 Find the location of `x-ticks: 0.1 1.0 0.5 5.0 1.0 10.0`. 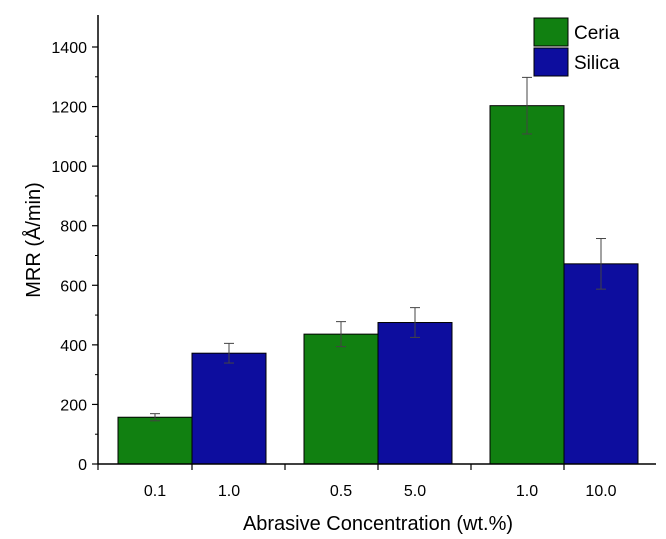

x-ticks: 0.1 1.0 0.5 5.0 1.0 10.0 is located at coordinates (357, 482).